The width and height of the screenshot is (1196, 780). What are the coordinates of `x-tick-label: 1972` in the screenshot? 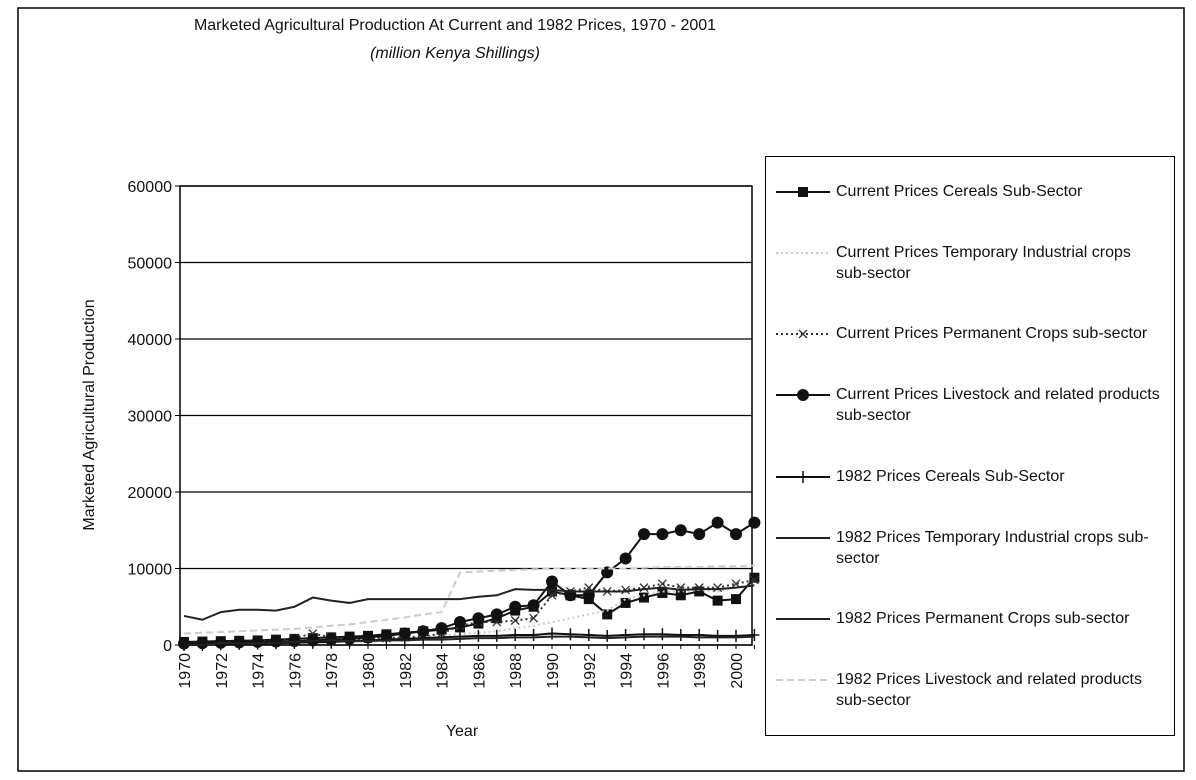 It's located at (222, 671).